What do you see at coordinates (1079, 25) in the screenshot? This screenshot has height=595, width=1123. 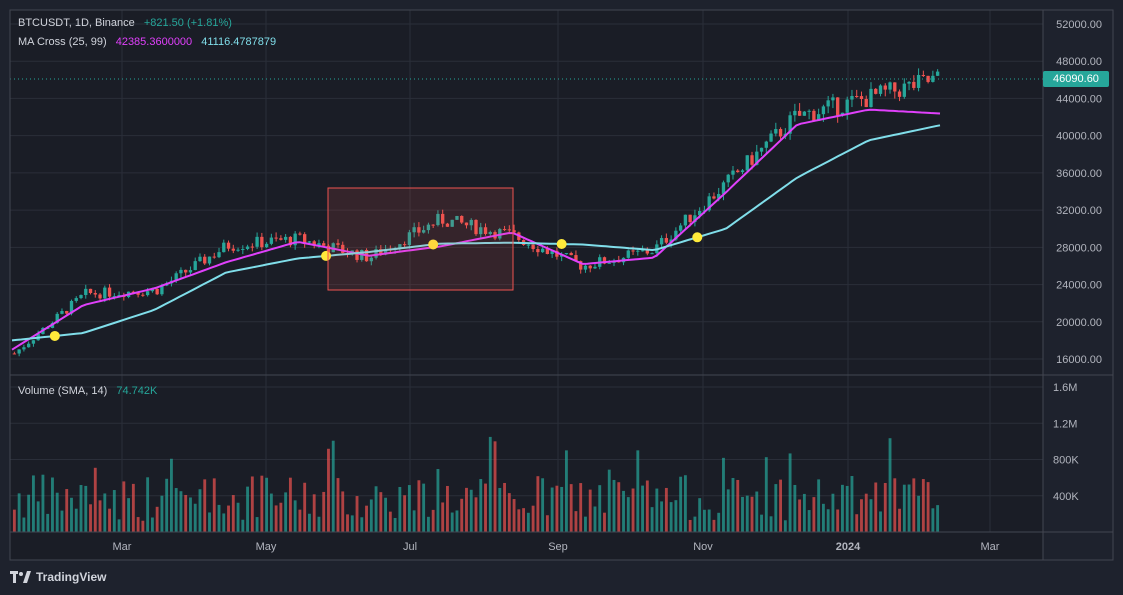 I see `price-tick-label: 52000.00` at bounding box center [1079, 25].